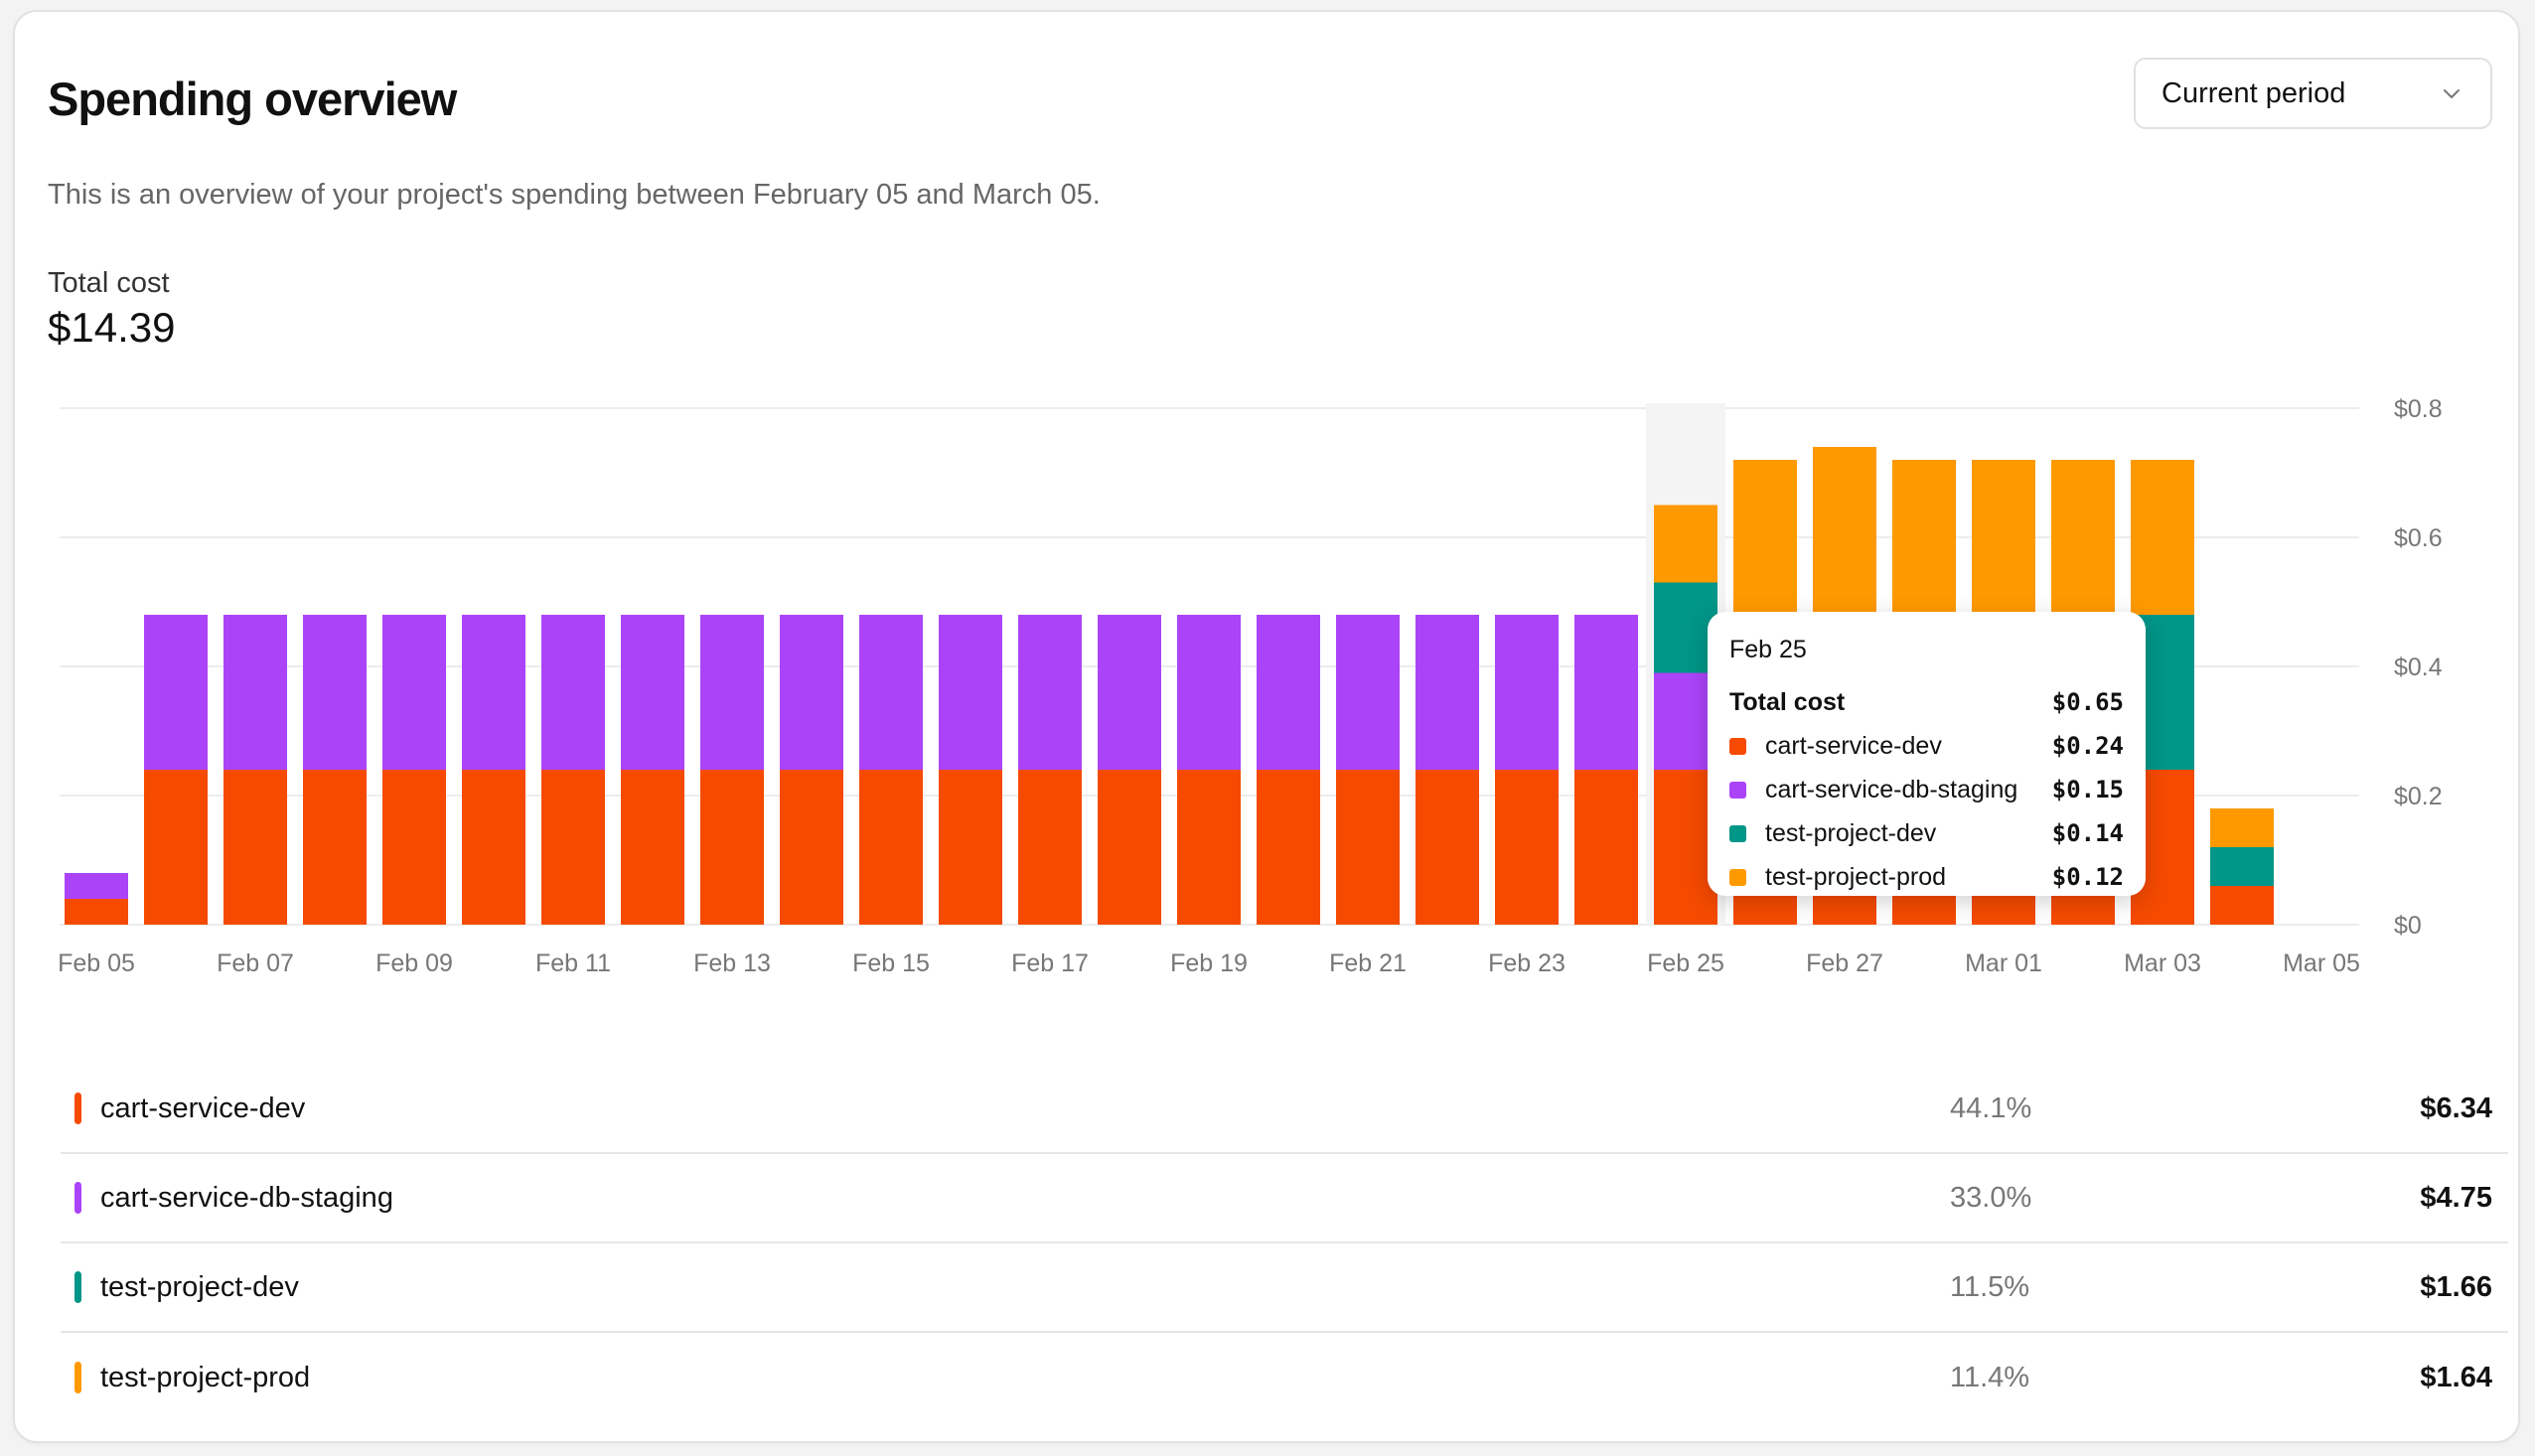 This screenshot has height=1456, width=2535. I want to click on list-item: cart-service-db-staging 33.0% $4.75, so click(1284, 1198).